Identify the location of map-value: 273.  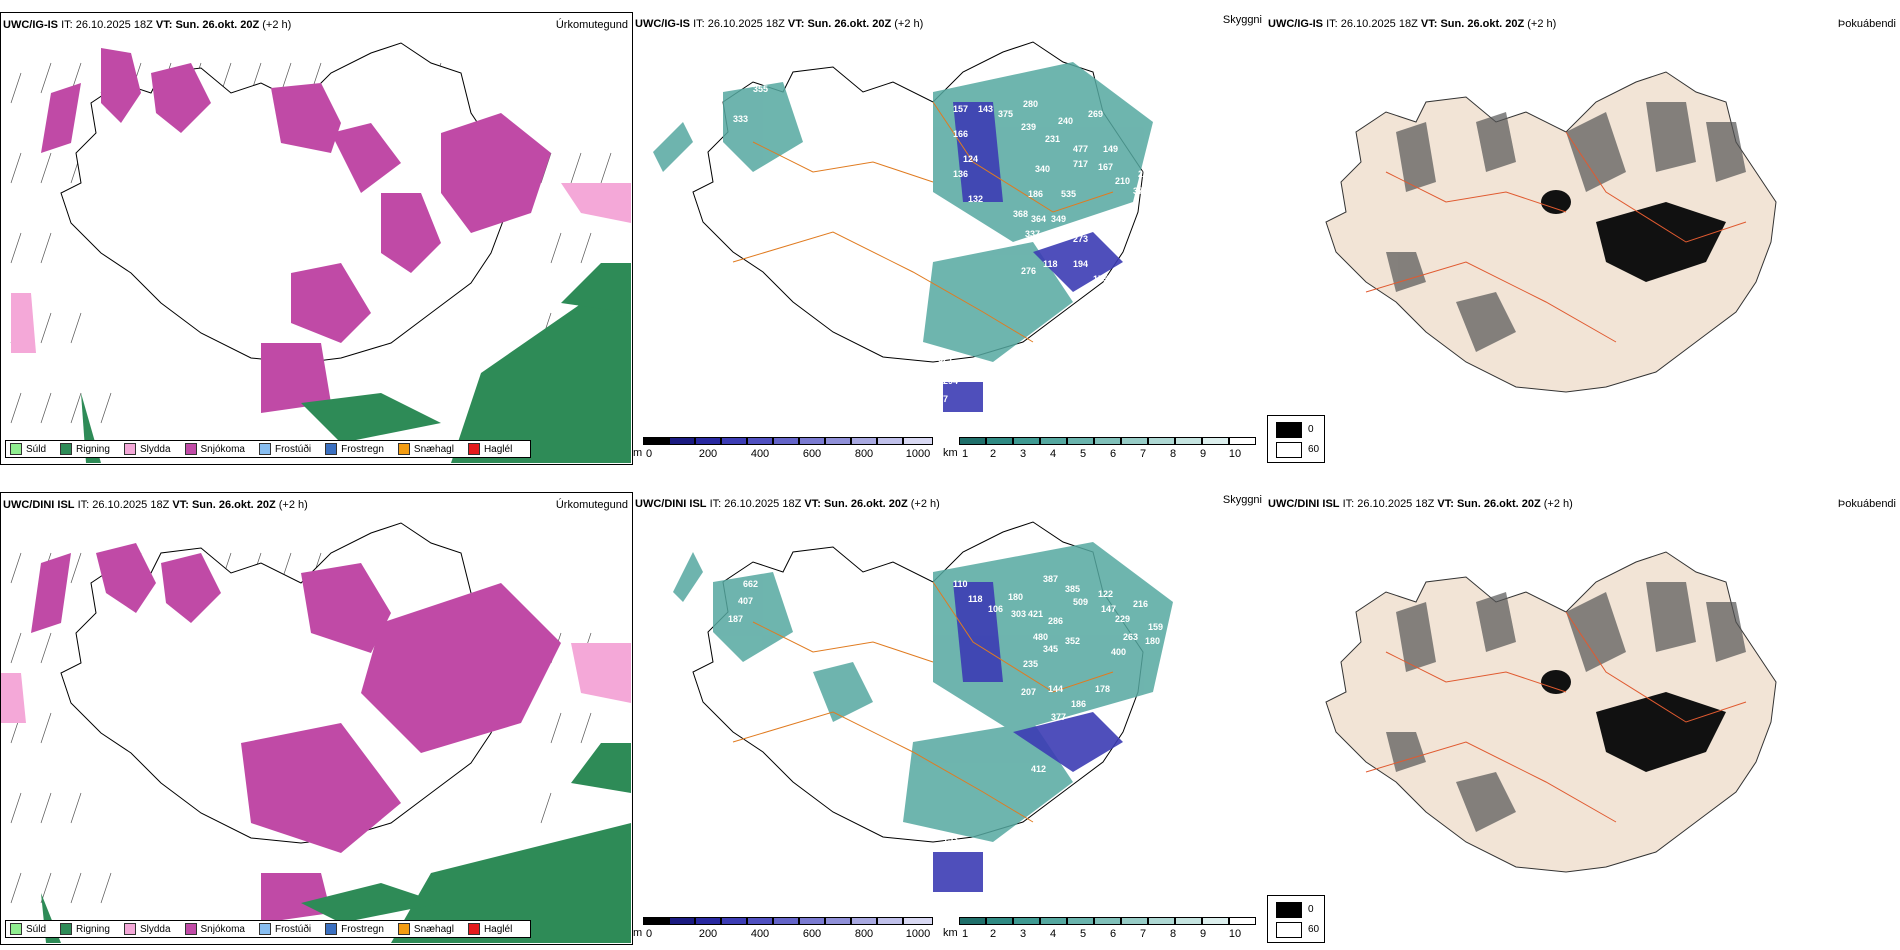
(1080, 239).